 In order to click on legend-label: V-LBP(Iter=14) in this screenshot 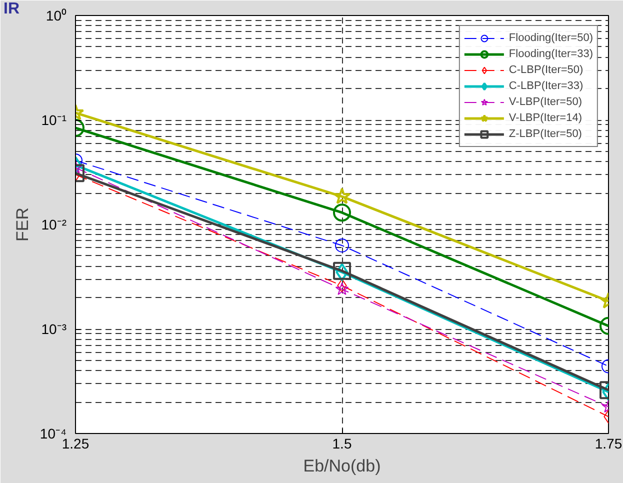, I will do `click(545, 118)`.